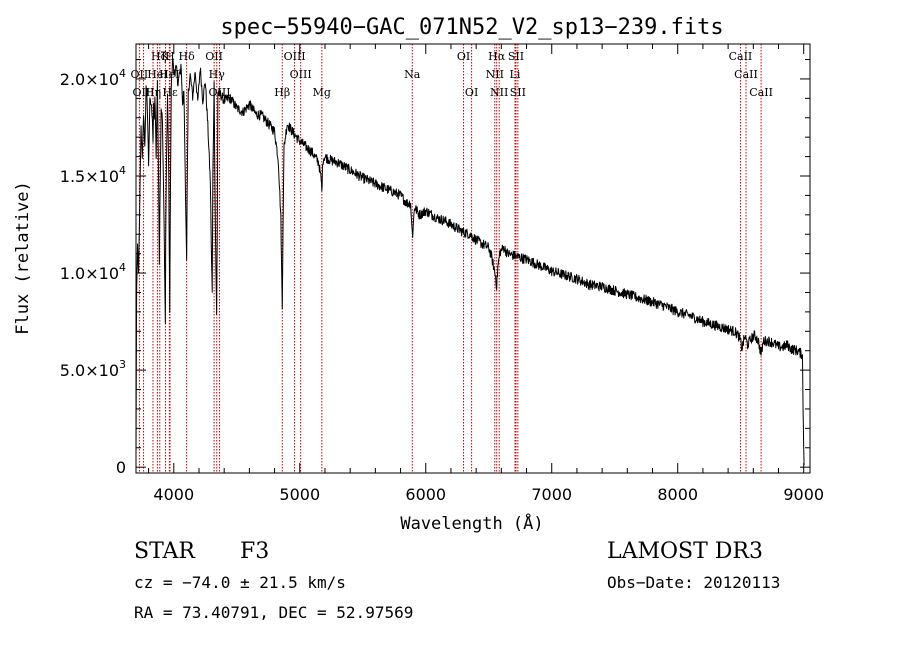  Describe the element at coordinates (122, 364) in the screenshot. I see `y-tick-exponent: 3` at that location.